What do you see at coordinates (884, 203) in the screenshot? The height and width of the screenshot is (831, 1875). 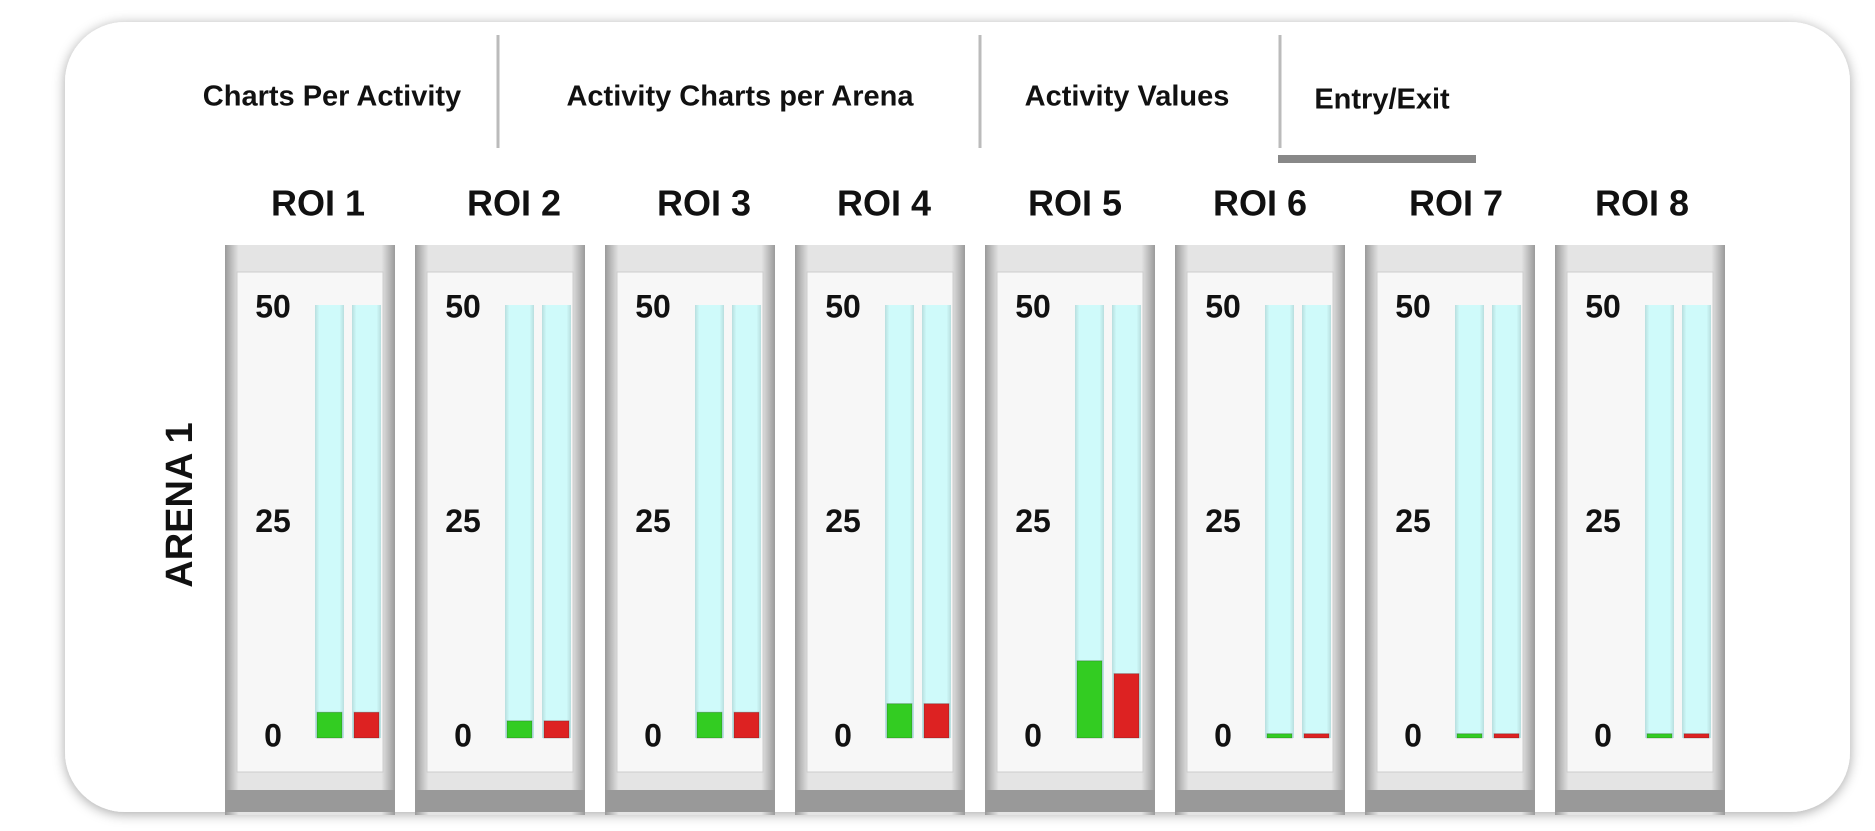 I see `roi-title: ROI 4` at bounding box center [884, 203].